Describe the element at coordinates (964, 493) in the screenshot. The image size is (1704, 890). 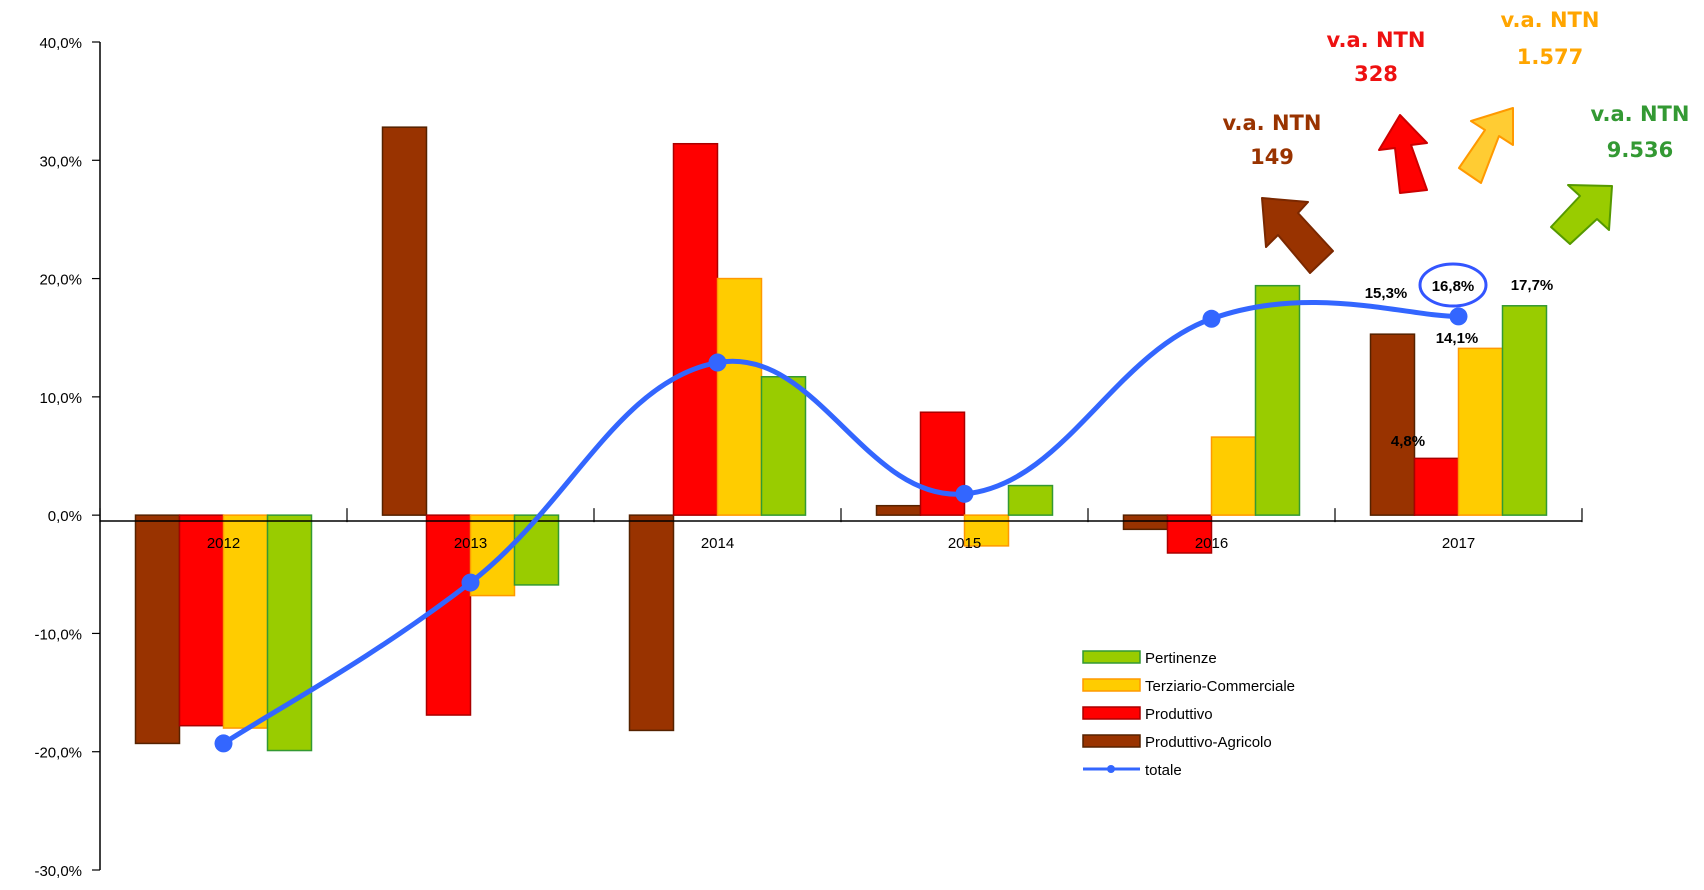
I see `point-totale-2015` at that location.